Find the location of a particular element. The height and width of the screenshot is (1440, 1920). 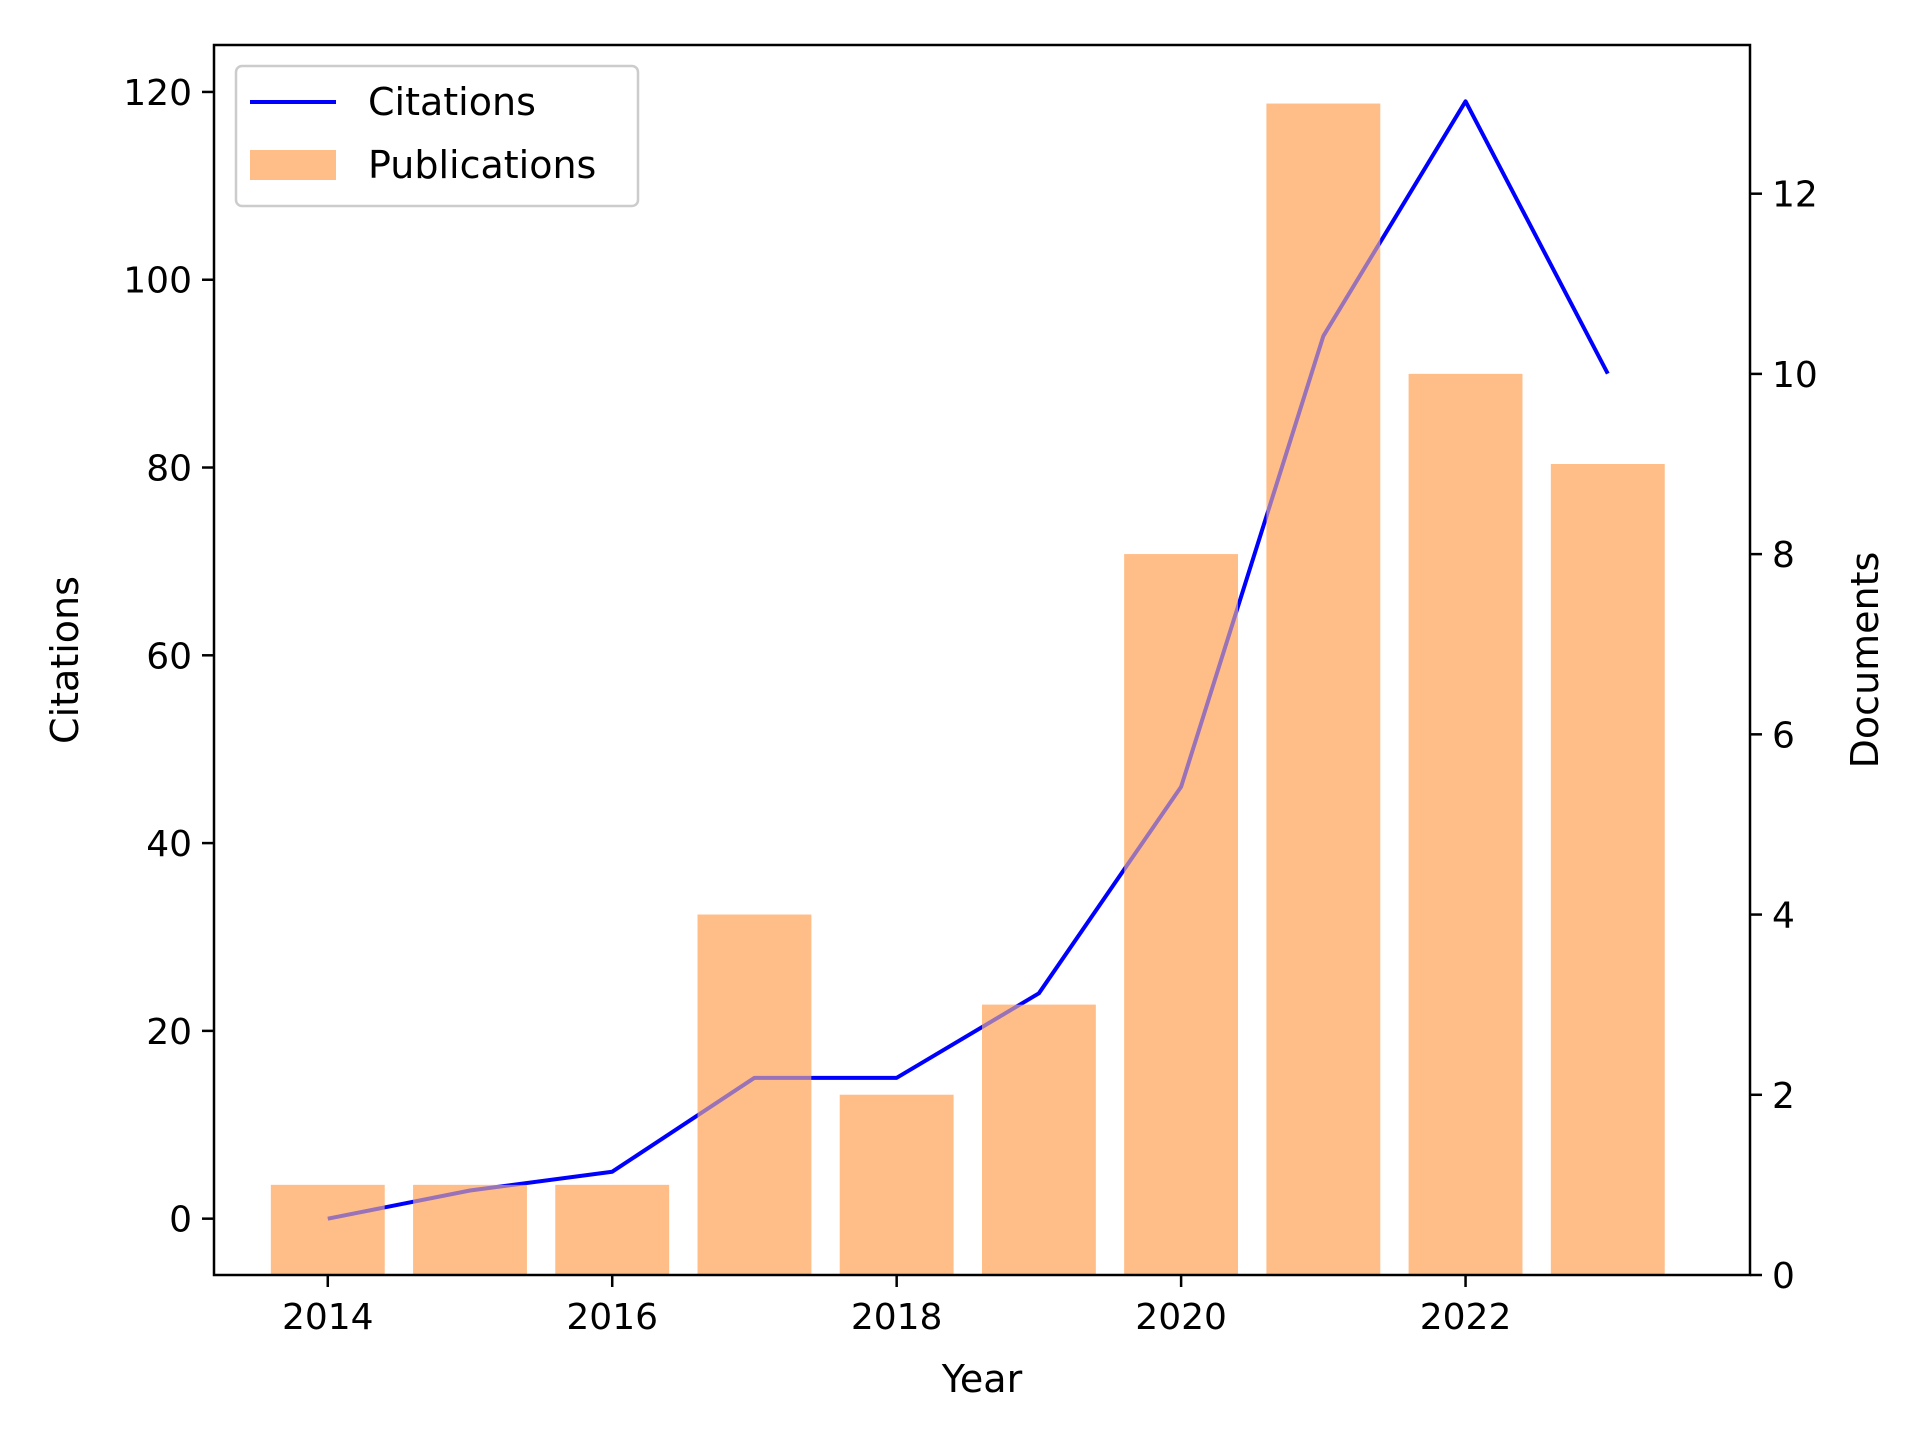

bar-overlay-2016 is located at coordinates (612, 1229).